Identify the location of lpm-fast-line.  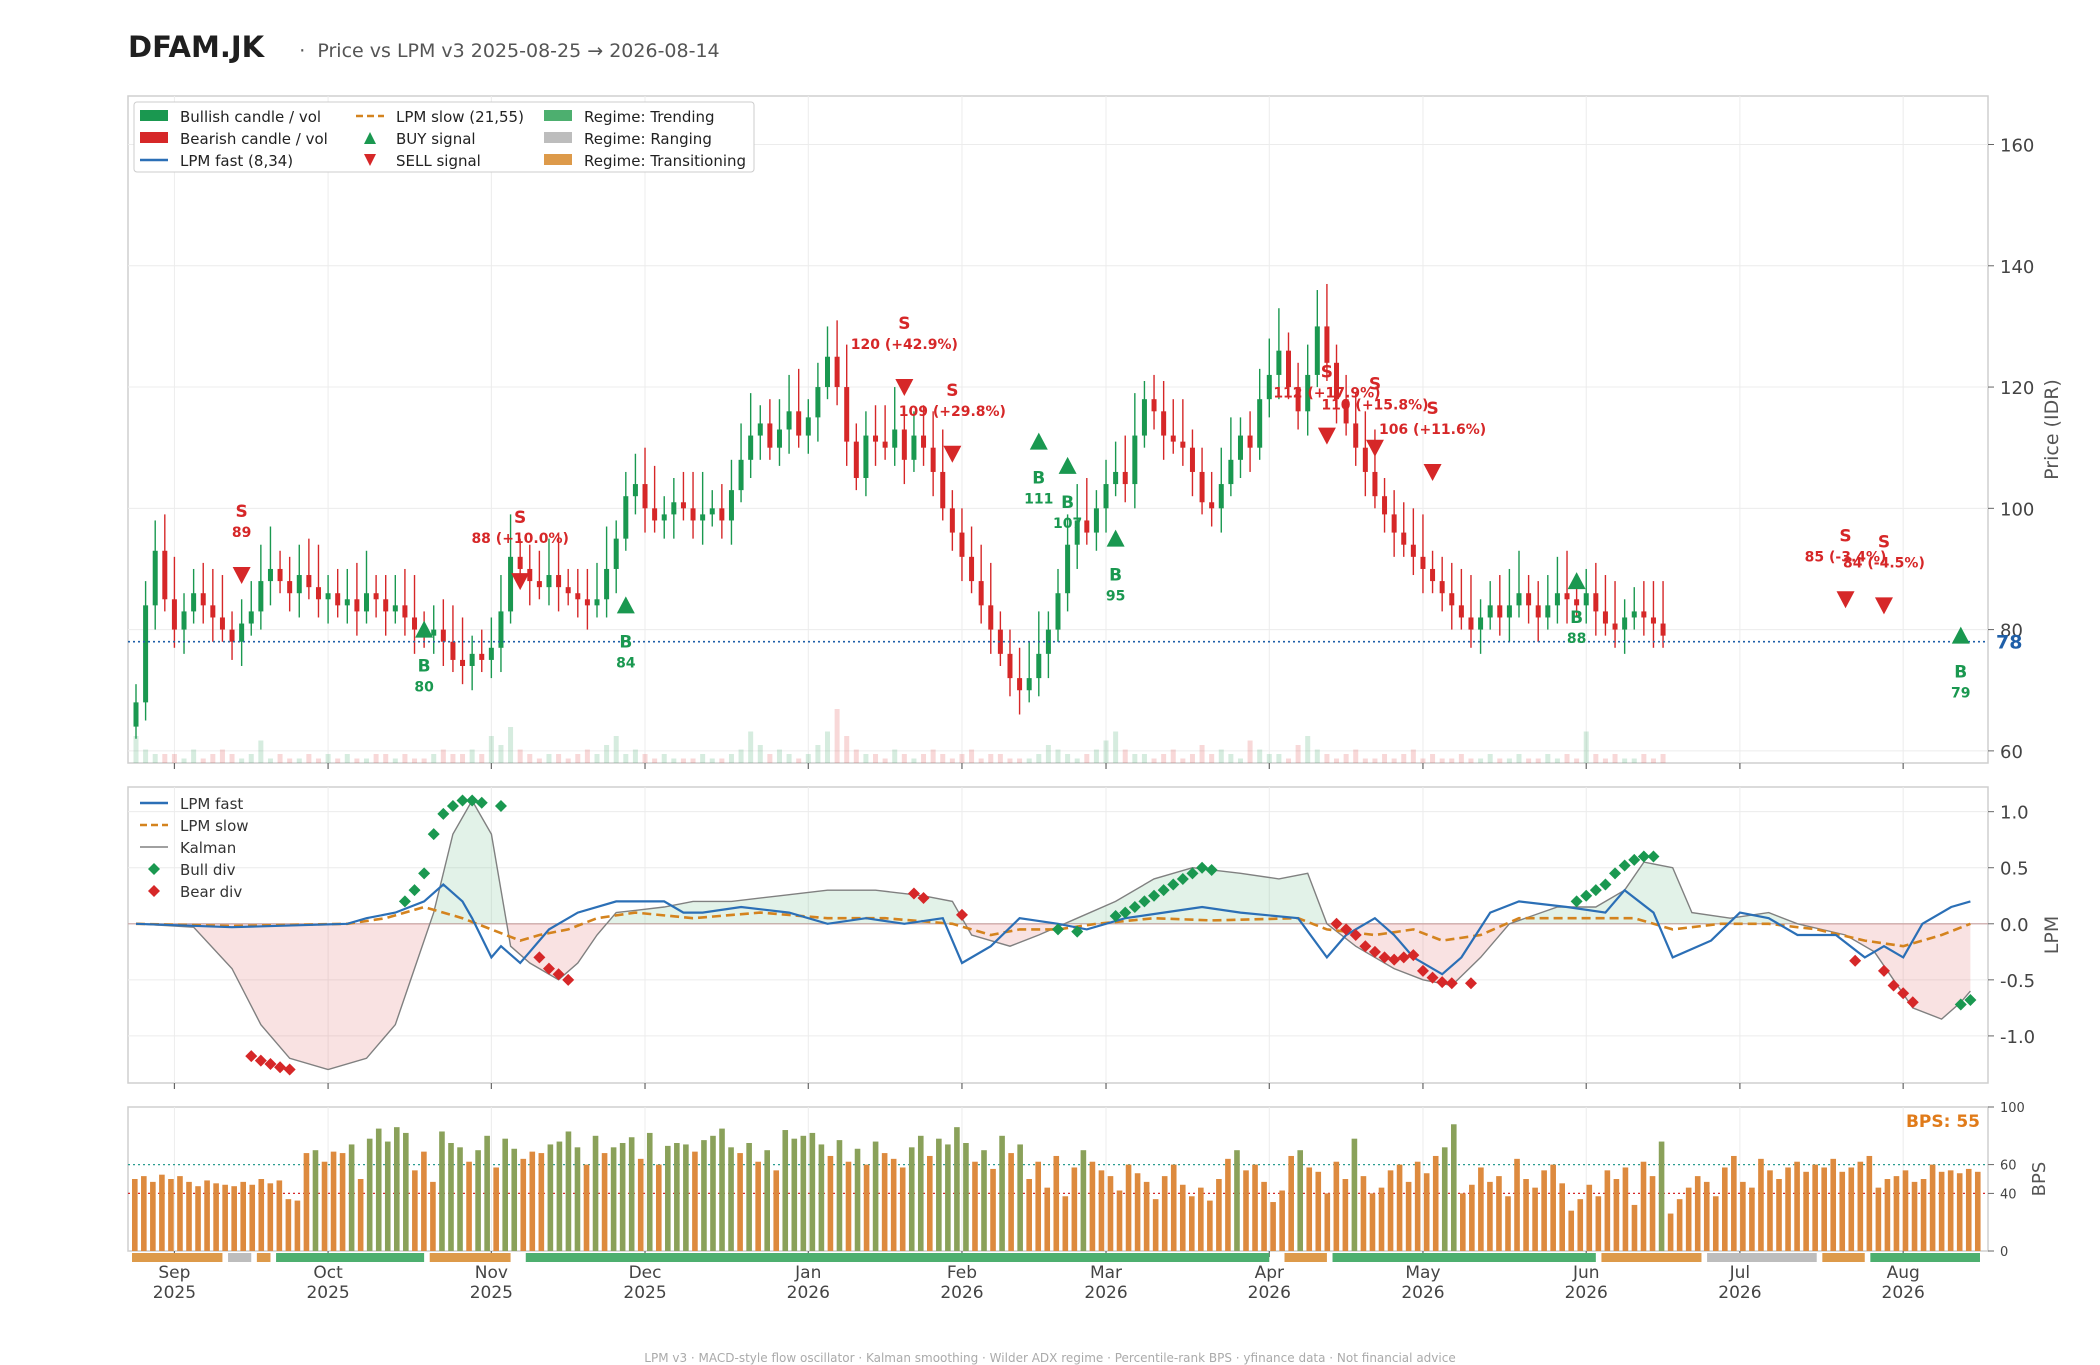
(1053, 929).